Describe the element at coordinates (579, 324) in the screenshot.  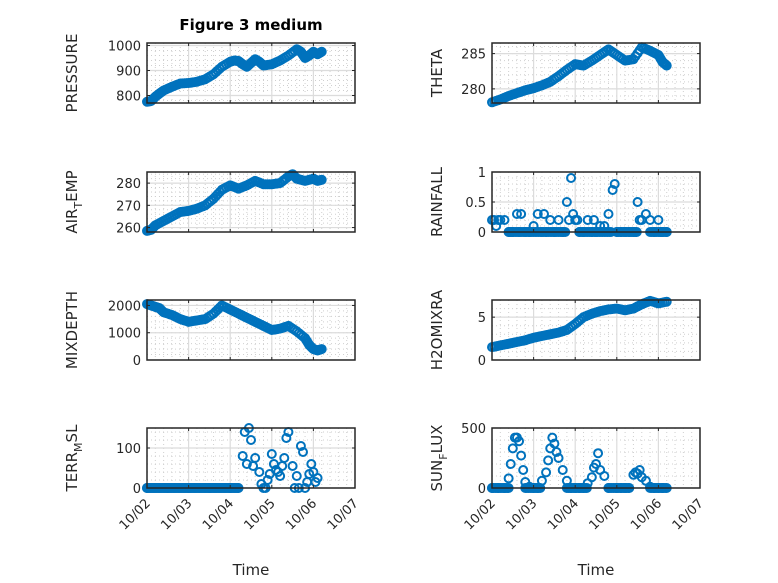
I see `data-series-h2omixra` at that location.